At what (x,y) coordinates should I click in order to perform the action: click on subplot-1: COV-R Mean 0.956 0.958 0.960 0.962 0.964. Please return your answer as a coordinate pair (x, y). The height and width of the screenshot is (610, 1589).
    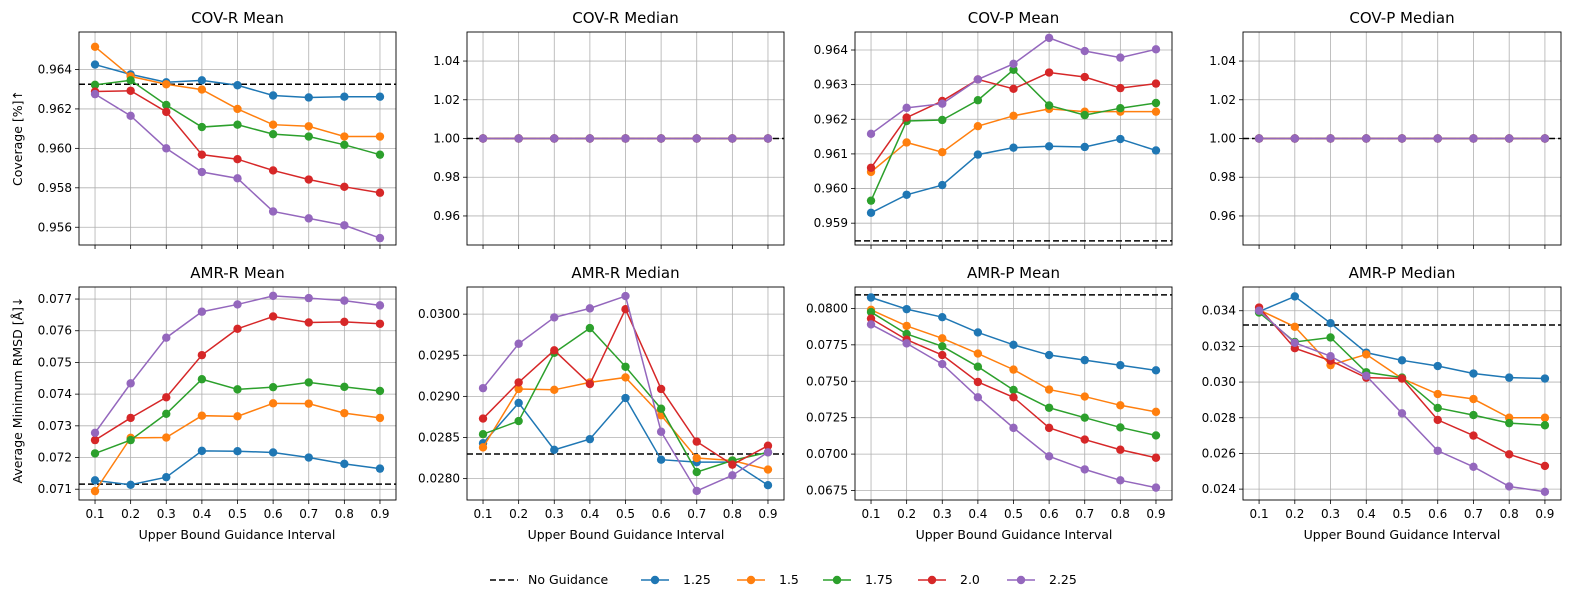
    Looking at the image, I should click on (217, 129).